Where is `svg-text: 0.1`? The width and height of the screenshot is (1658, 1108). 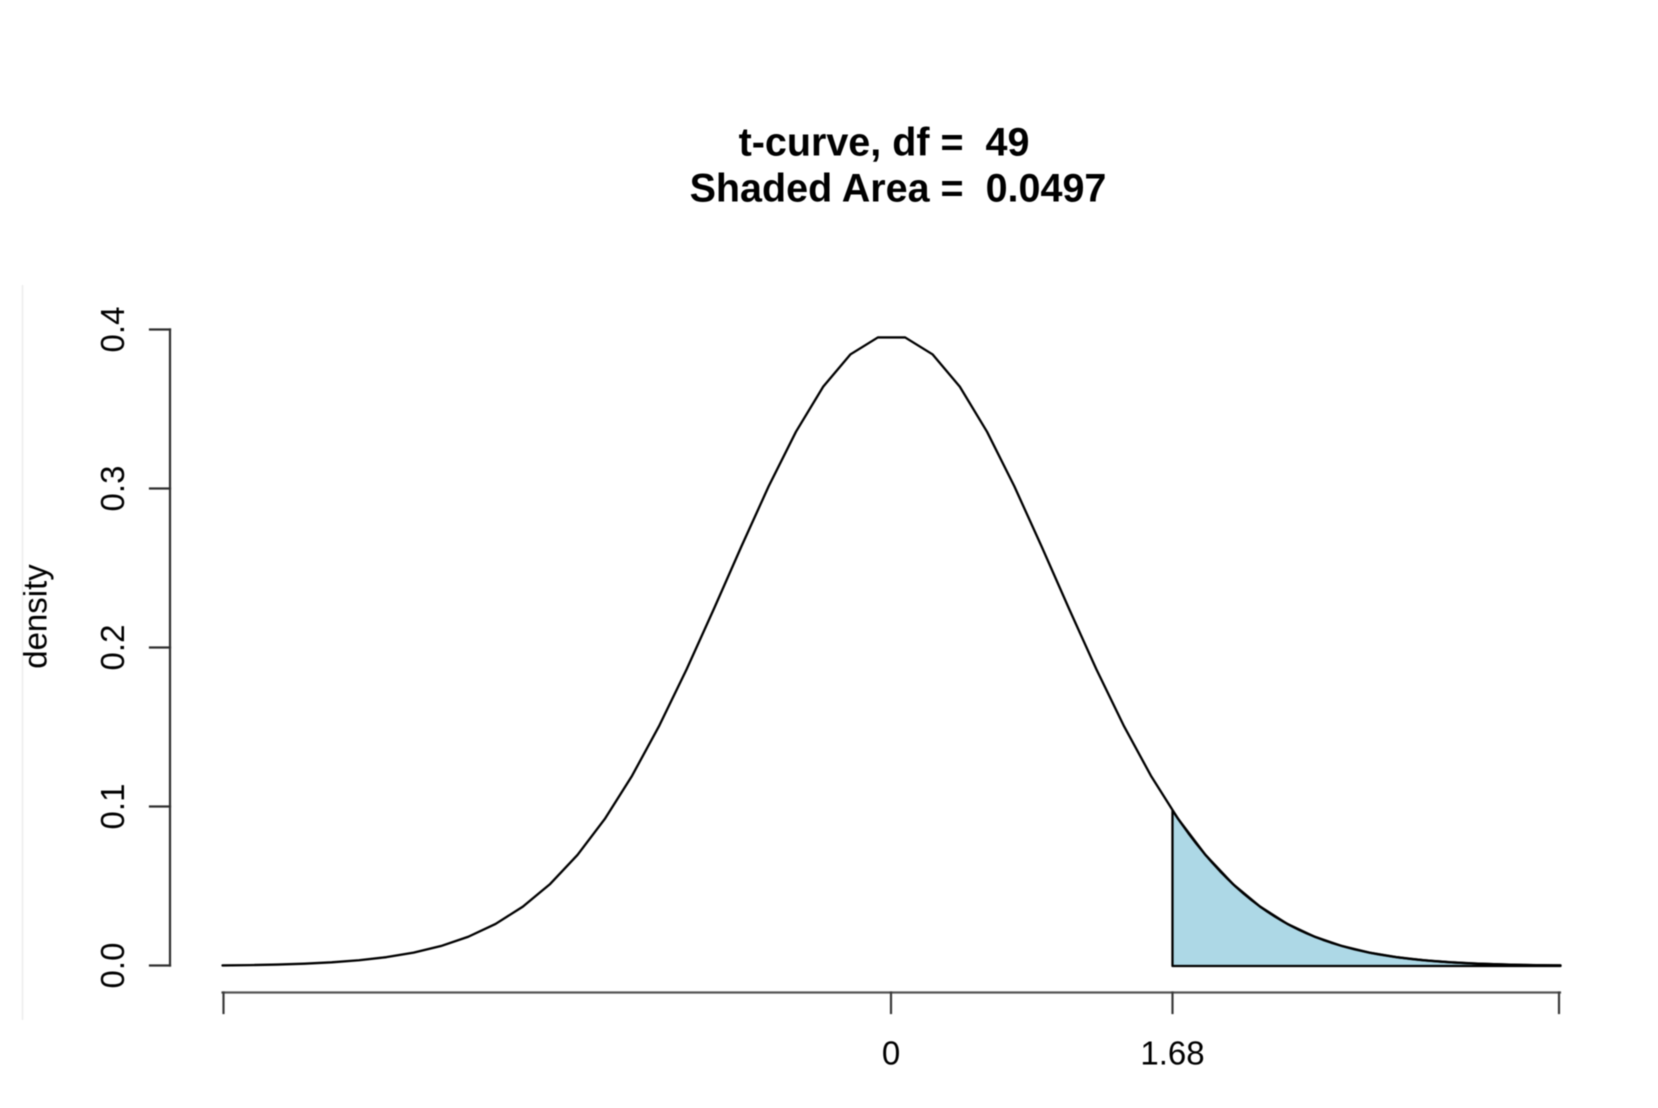
svg-text: 0.1 is located at coordinates (112, 807).